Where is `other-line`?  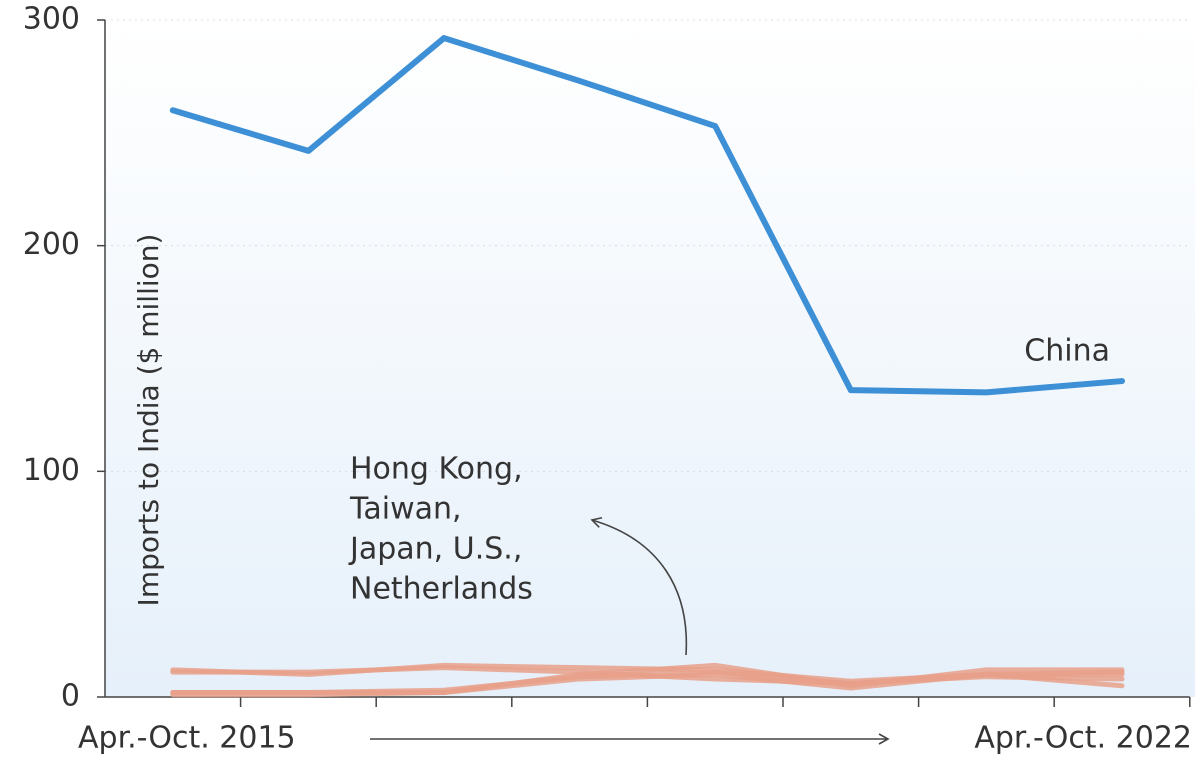
other-line is located at coordinates (647, 673).